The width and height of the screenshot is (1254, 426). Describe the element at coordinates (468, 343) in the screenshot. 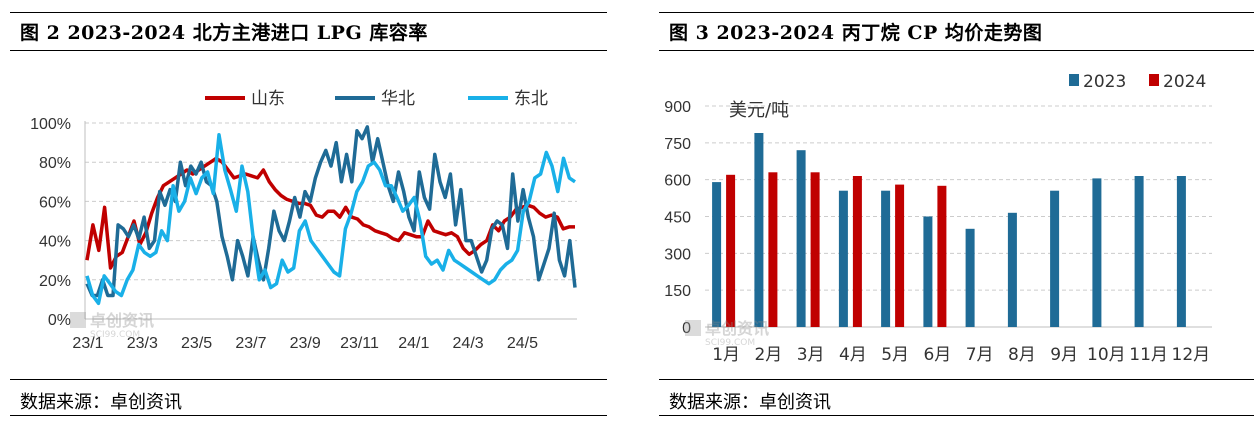

I see `x-tick-label: 24/3` at that location.